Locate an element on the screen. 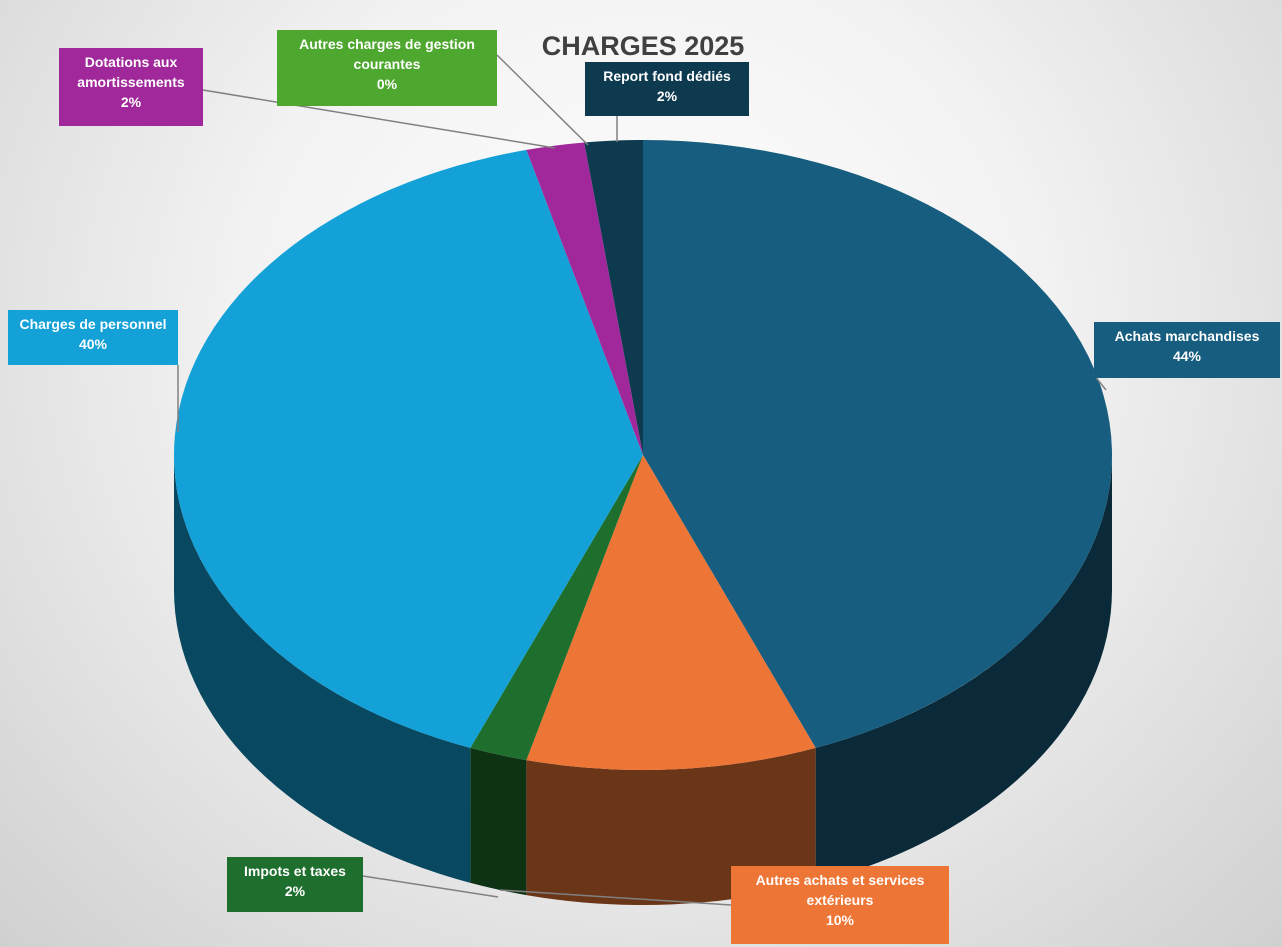  data-label: Autres achats et services extérieurs 10% is located at coordinates (840, 905).